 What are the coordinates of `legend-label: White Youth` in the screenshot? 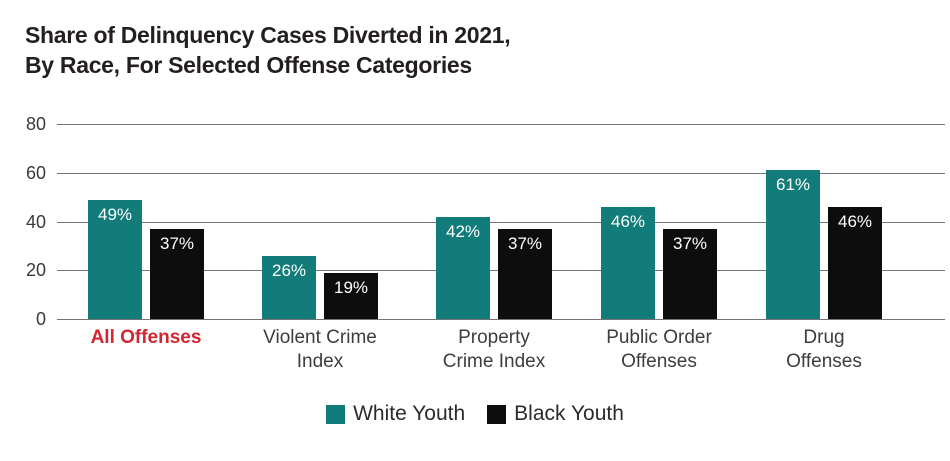 It's located at (409, 413).